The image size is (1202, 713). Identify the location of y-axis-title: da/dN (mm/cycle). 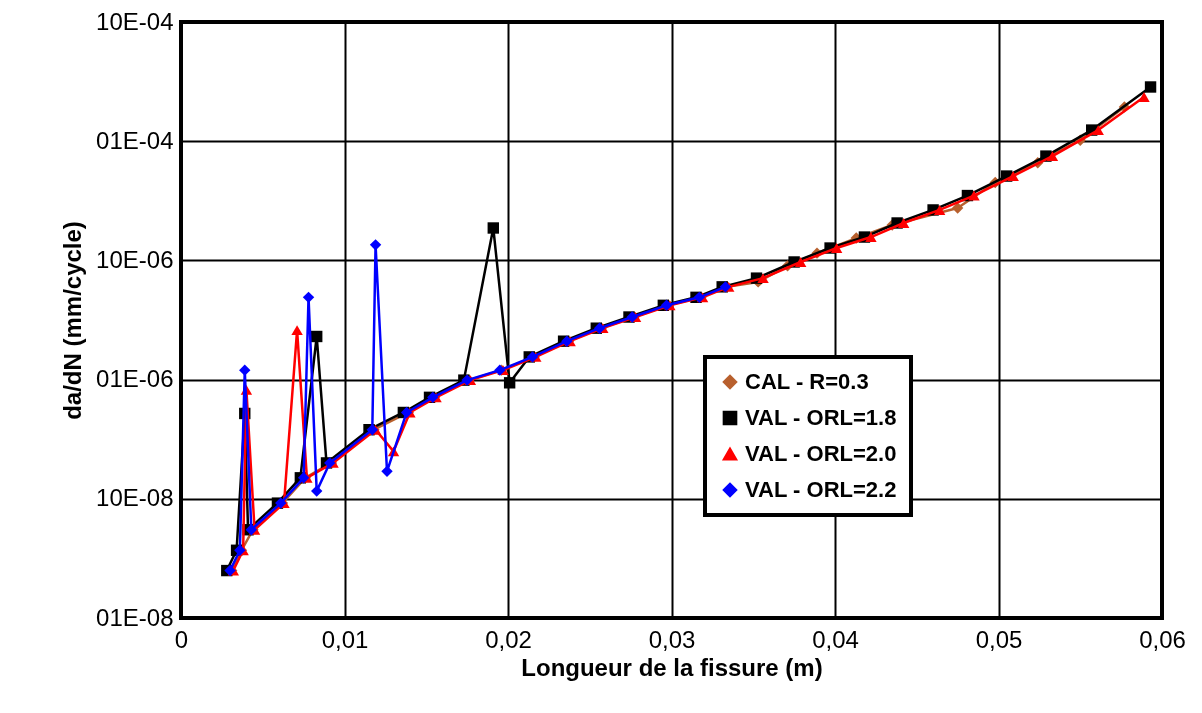
(73, 320).